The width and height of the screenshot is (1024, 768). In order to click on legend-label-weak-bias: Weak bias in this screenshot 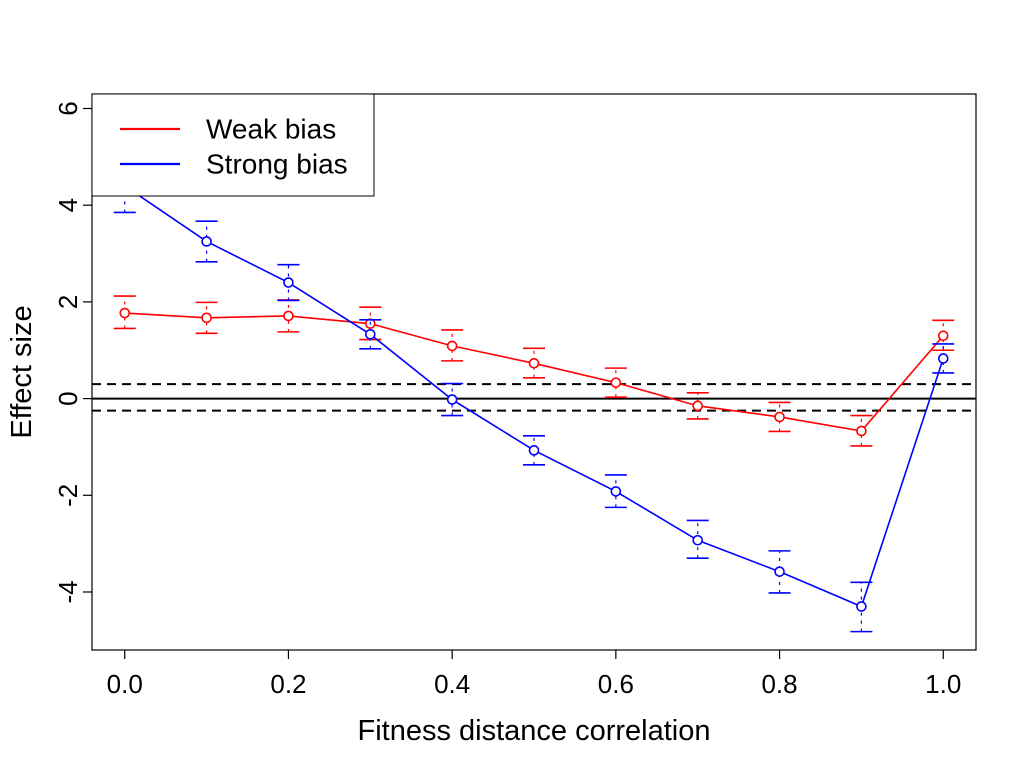, I will do `click(271, 129)`.